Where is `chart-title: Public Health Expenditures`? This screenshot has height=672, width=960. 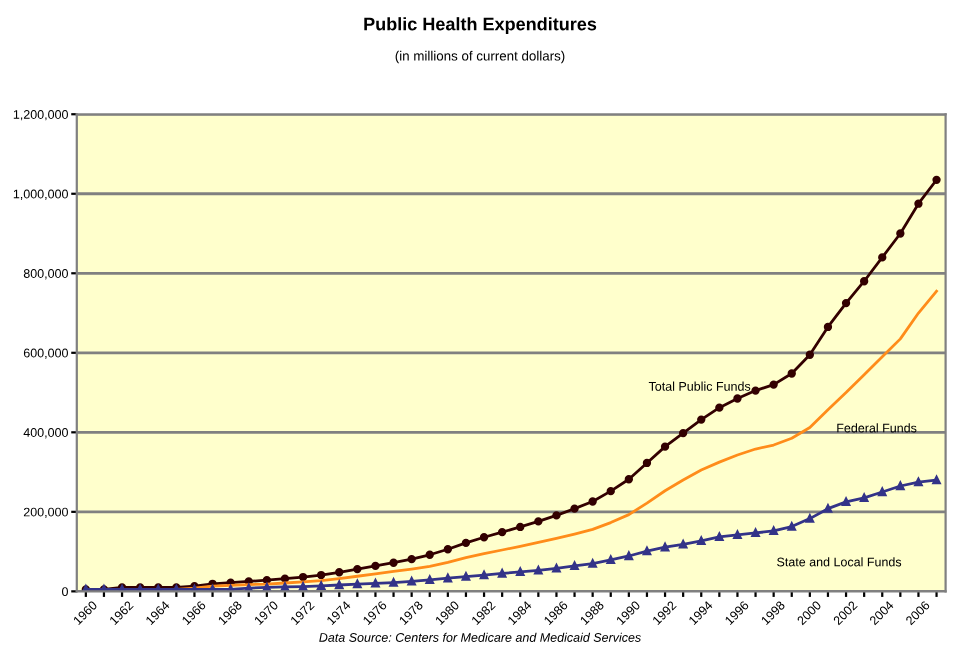
chart-title: Public Health Expenditures is located at coordinates (480, 25).